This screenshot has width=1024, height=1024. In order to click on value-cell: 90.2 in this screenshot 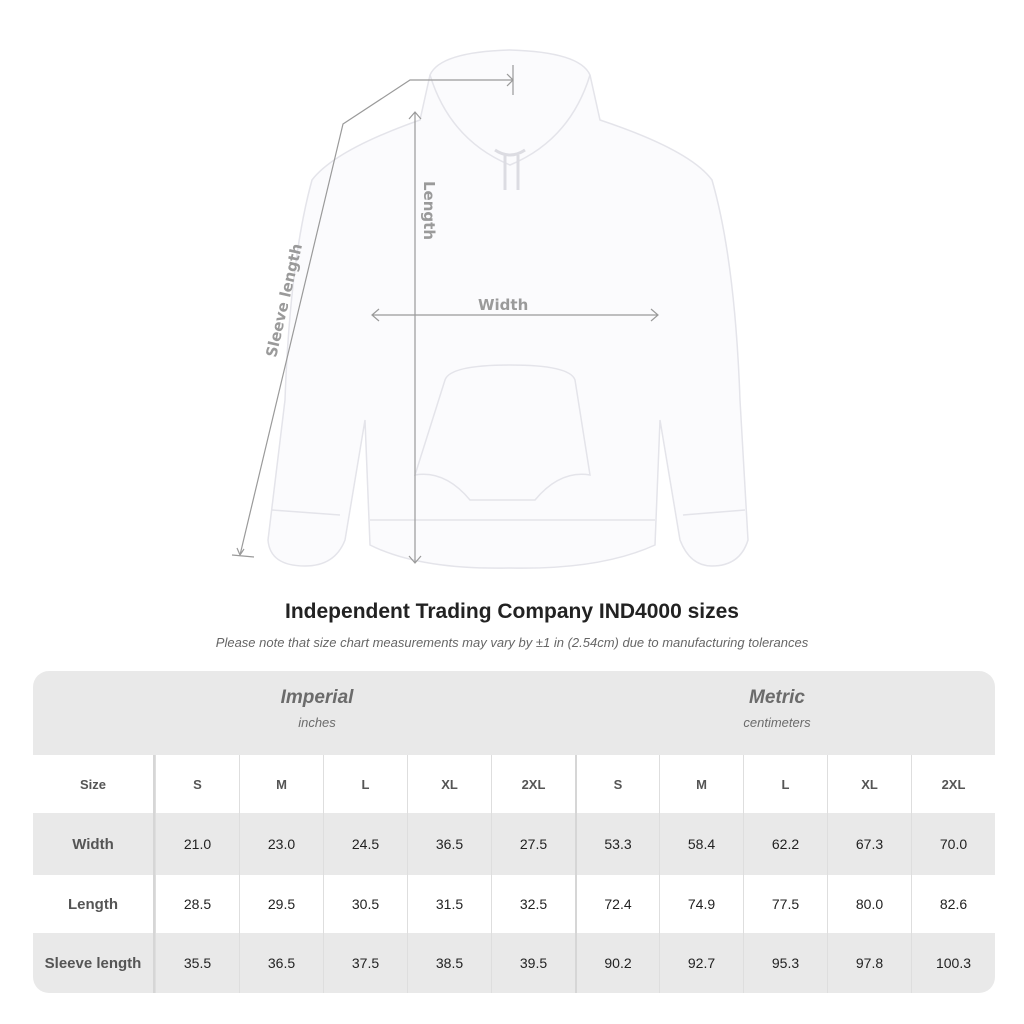, I will do `click(617, 963)`.